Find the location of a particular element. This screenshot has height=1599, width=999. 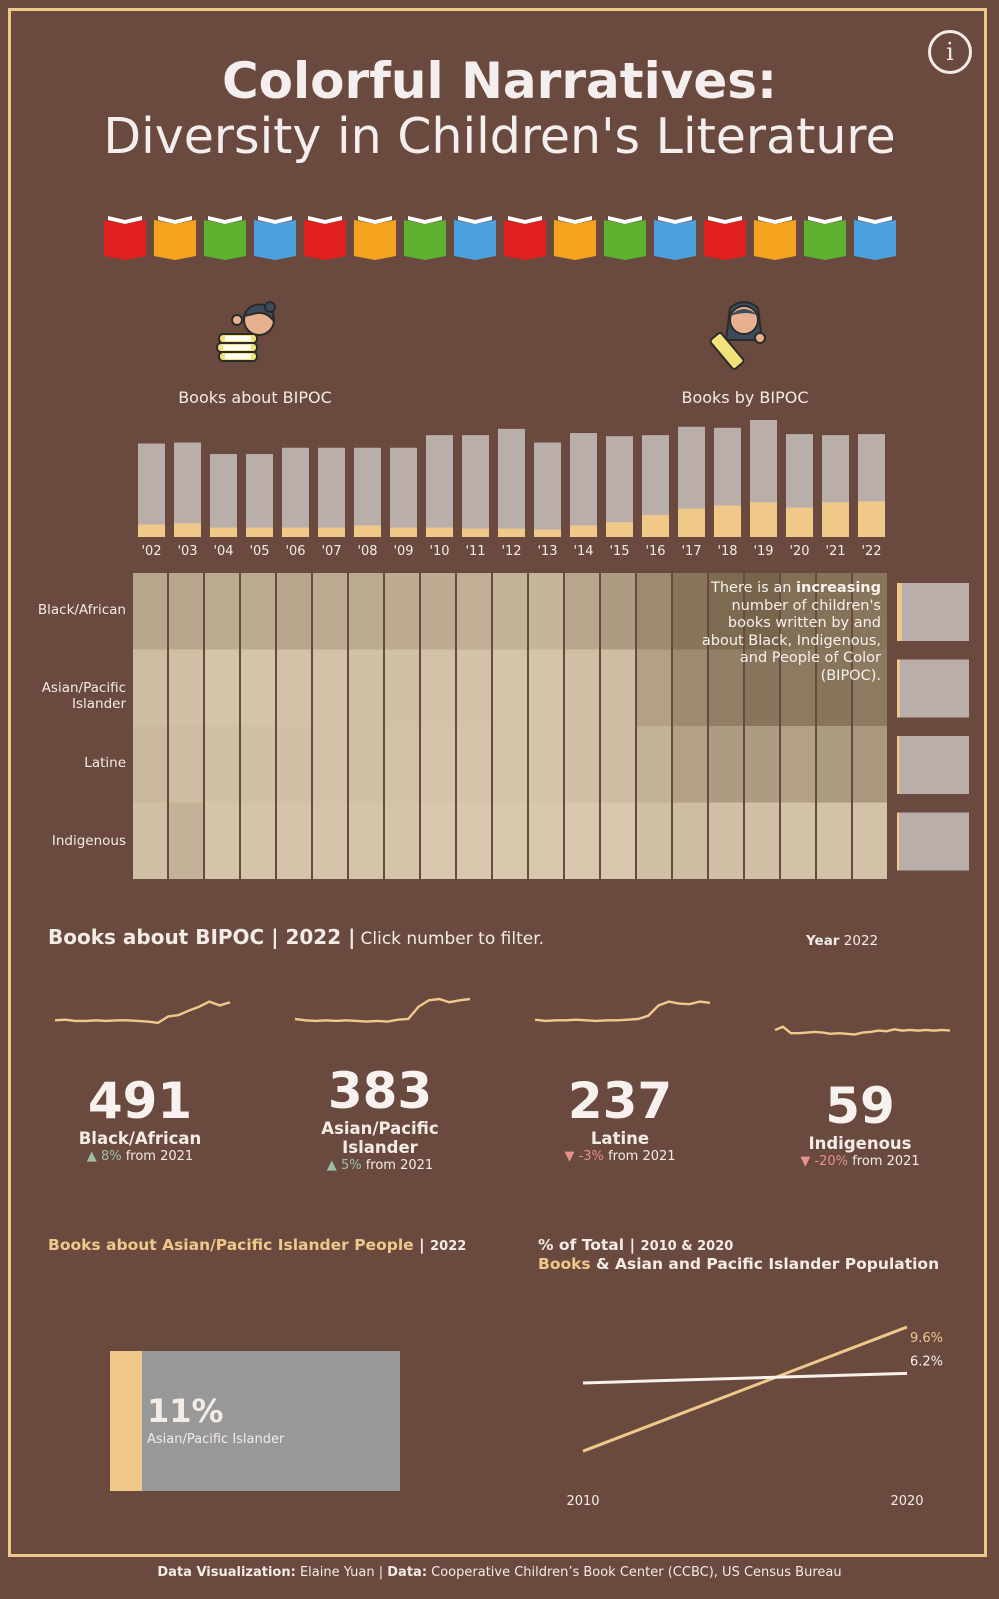

sparkline-asian-pacific-islander is located at coordinates (382, 1010).